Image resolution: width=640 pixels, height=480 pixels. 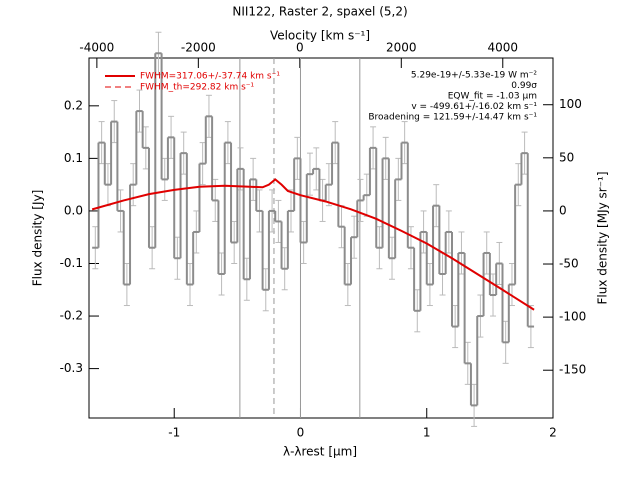 What do you see at coordinates (320, 452) in the screenshot?
I see `x-axis-label: λ-λrest [μm]` at bounding box center [320, 452].